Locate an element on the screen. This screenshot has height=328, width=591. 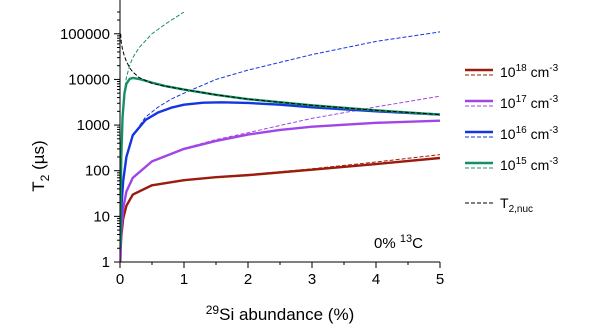
x-tick-label: 1 is located at coordinates (184, 279).